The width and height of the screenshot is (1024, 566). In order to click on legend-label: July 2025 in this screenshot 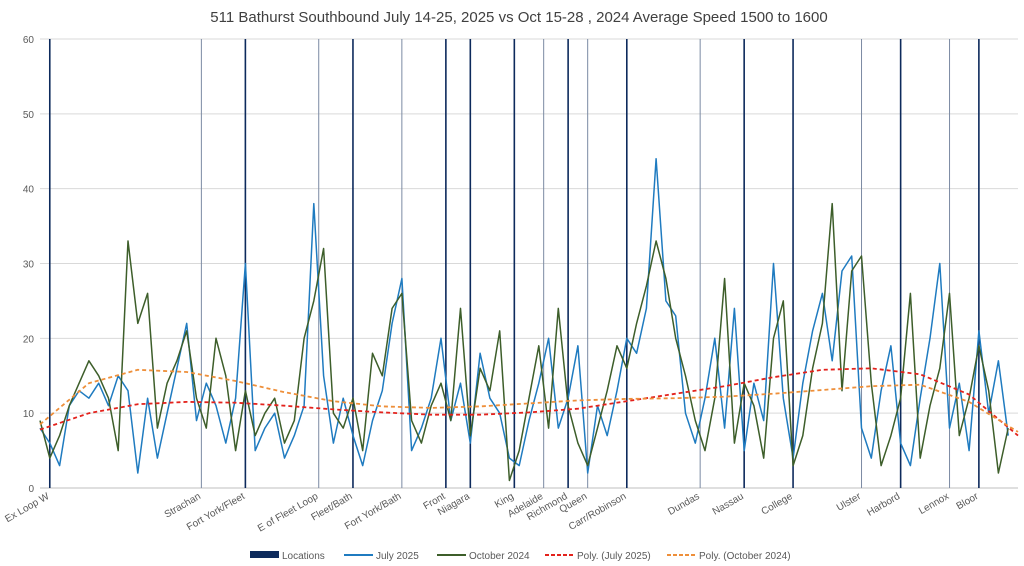, I will do `click(397, 556)`.